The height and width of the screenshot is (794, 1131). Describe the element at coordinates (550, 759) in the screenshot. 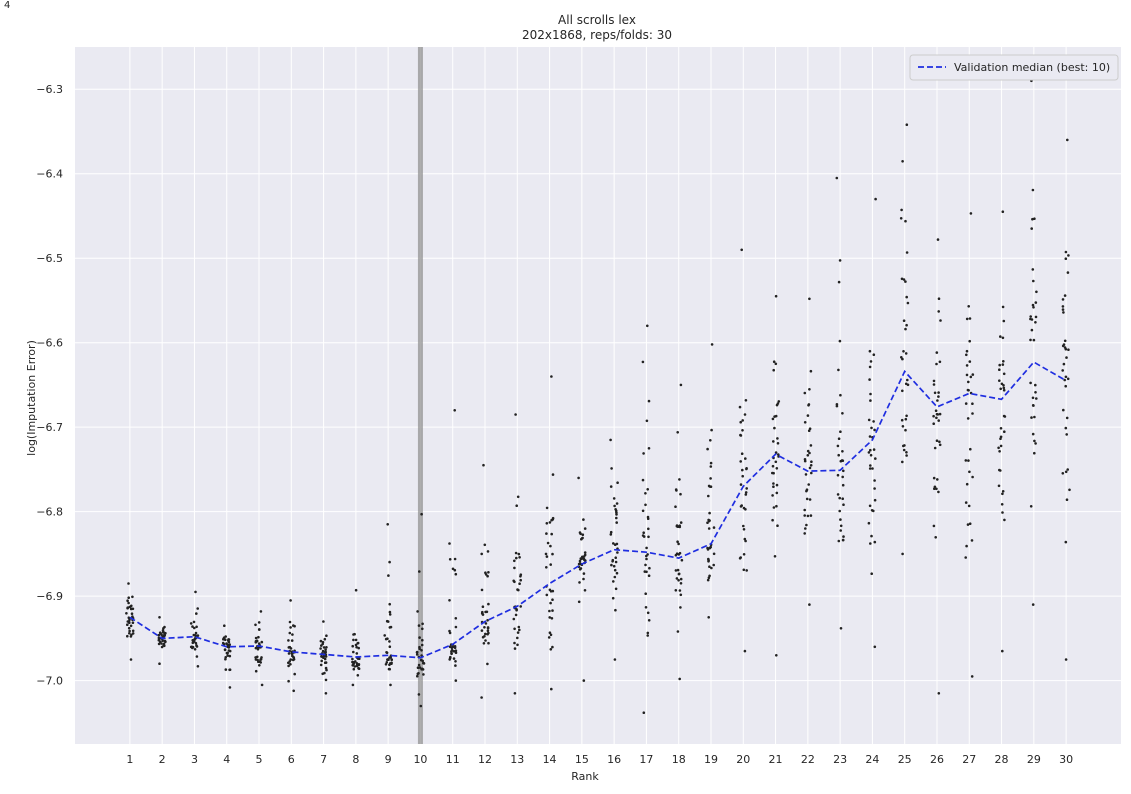

I see `x-tick-label: 14` at that location.